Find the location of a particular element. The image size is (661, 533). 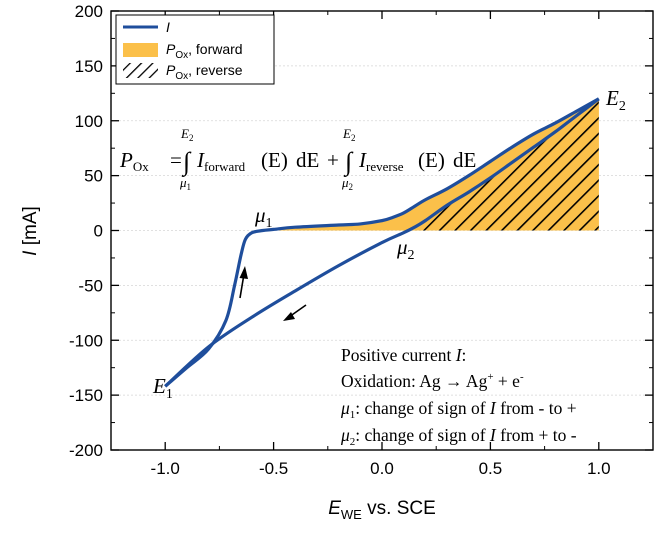

y-tick-label: -100 is located at coordinates (86, 340).